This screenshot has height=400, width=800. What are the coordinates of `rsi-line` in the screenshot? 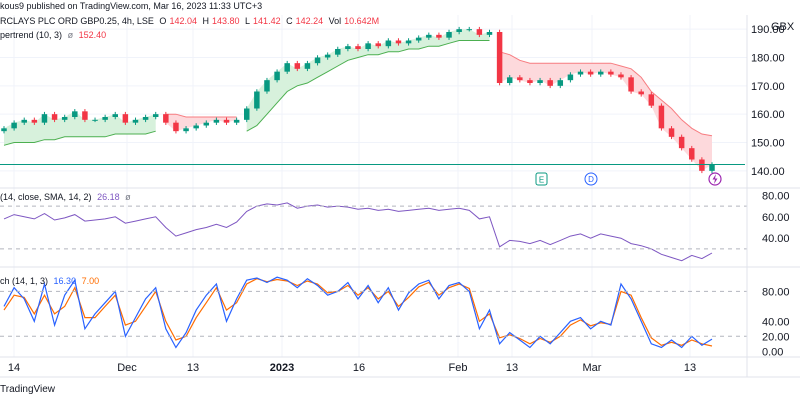 It's located at (358, 232).